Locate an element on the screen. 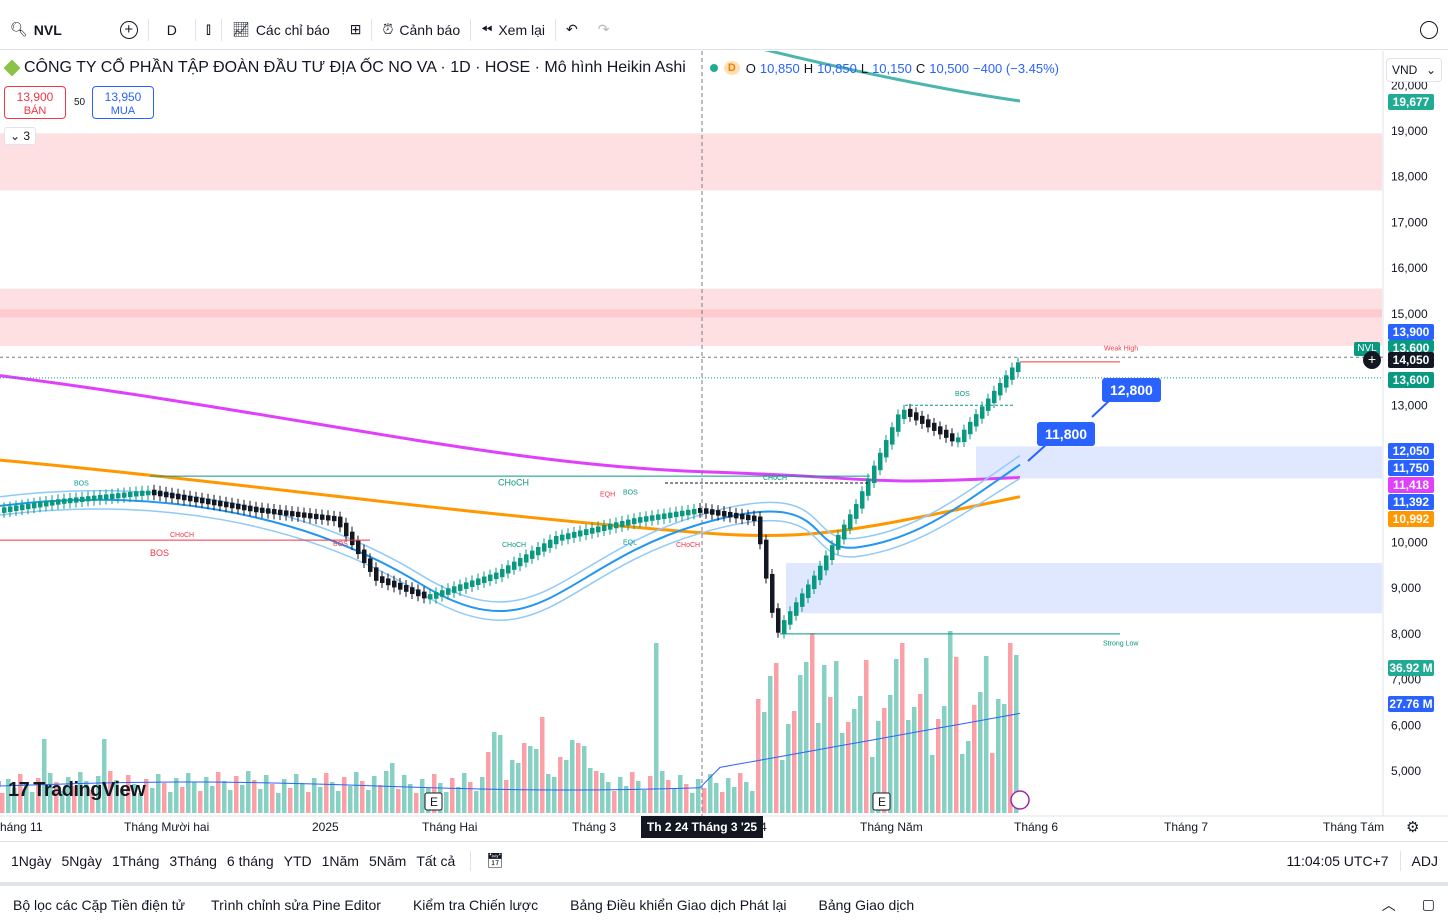  time-tick: háng 11 is located at coordinates (21, 827).